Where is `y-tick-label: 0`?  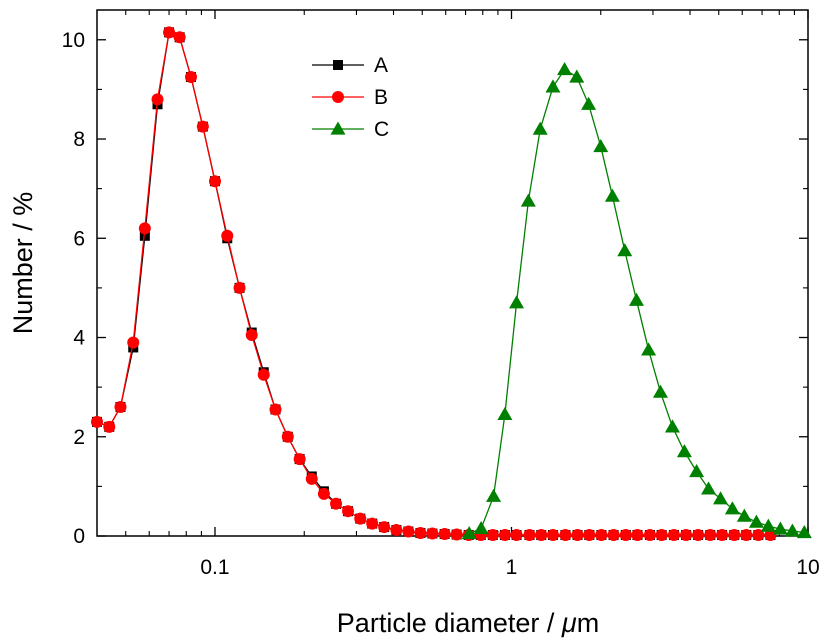 y-tick-label: 0 is located at coordinates (79, 536).